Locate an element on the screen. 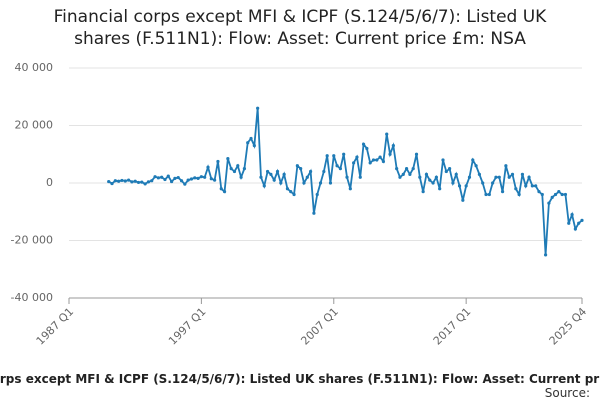 The image size is (600, 400). x-tick-label: 1987 Q1 is located at coordinates (55, 326).